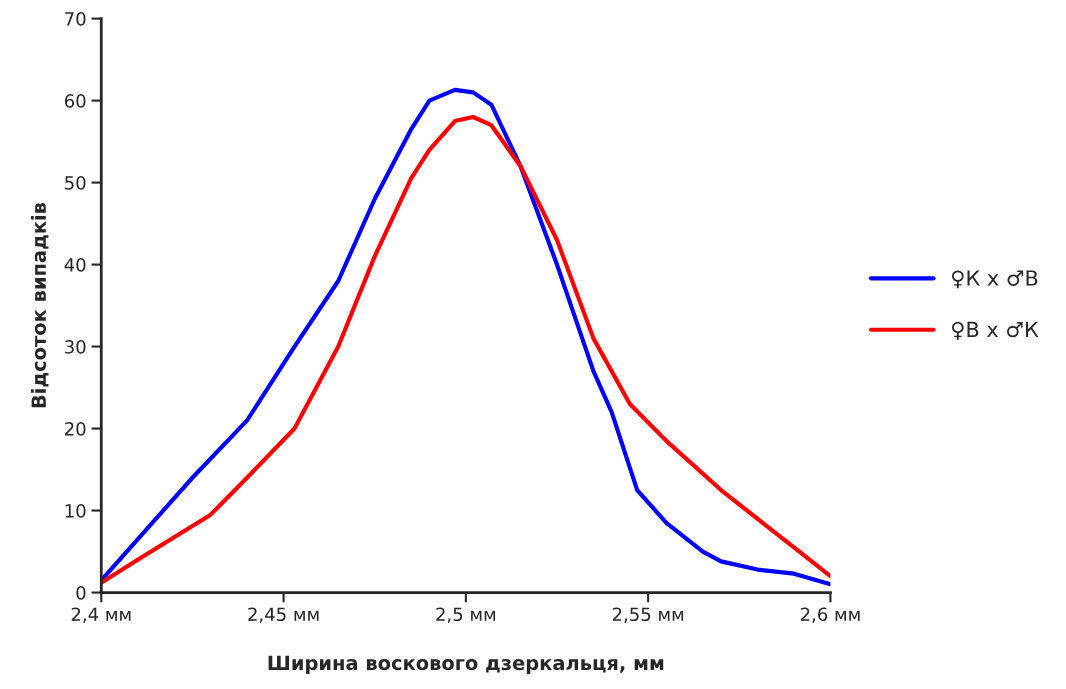 The width and height of the screenshot is (1066, 689). What do you see at coordinates (75, 265) in the screenshot?
I see `y-tick-label: 40` at bounding box center [75, 265].